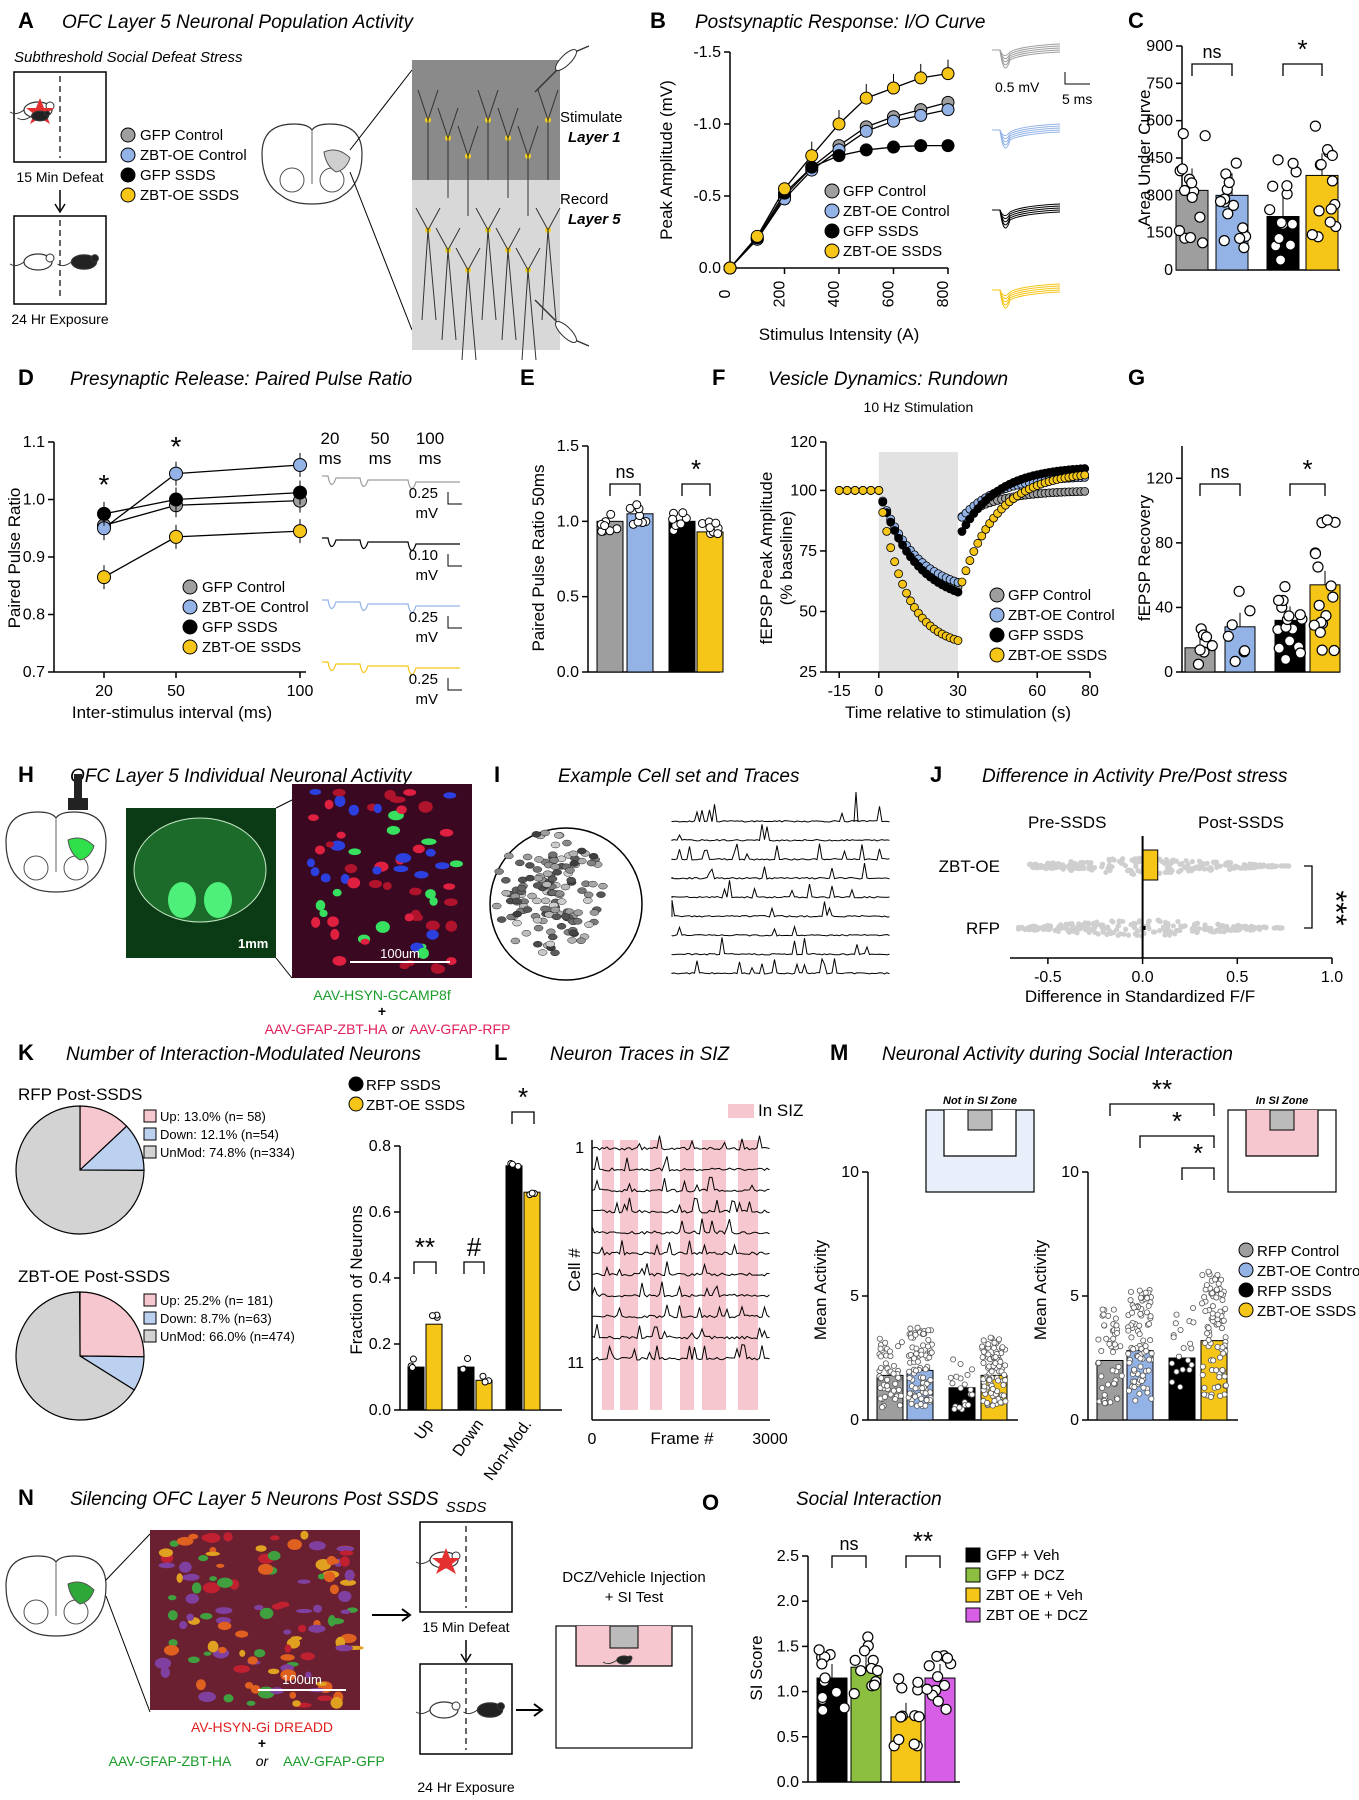 The height and width of the screenshot is (1800, 1359). I want to click on panel-d-legend-label: GFP SSDS, so click(240, 627).